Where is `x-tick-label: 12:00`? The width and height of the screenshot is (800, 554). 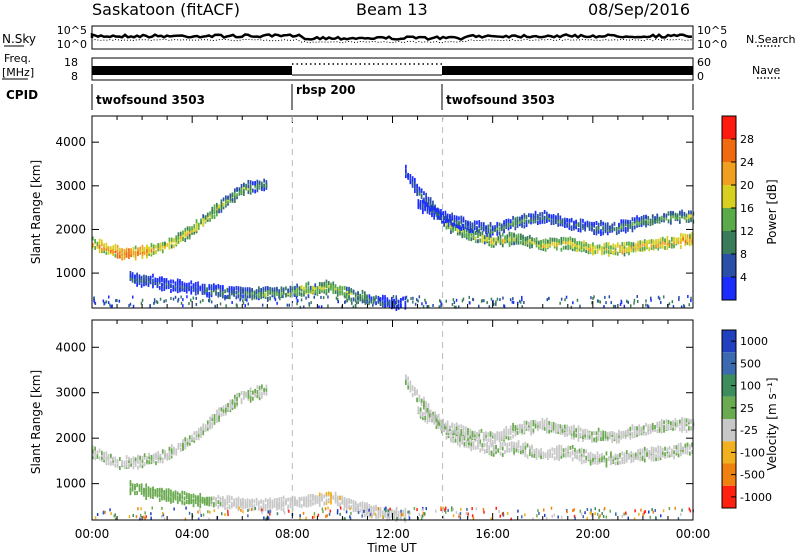 x-tick-label: 12:00 is located at coordinates (392, 534).